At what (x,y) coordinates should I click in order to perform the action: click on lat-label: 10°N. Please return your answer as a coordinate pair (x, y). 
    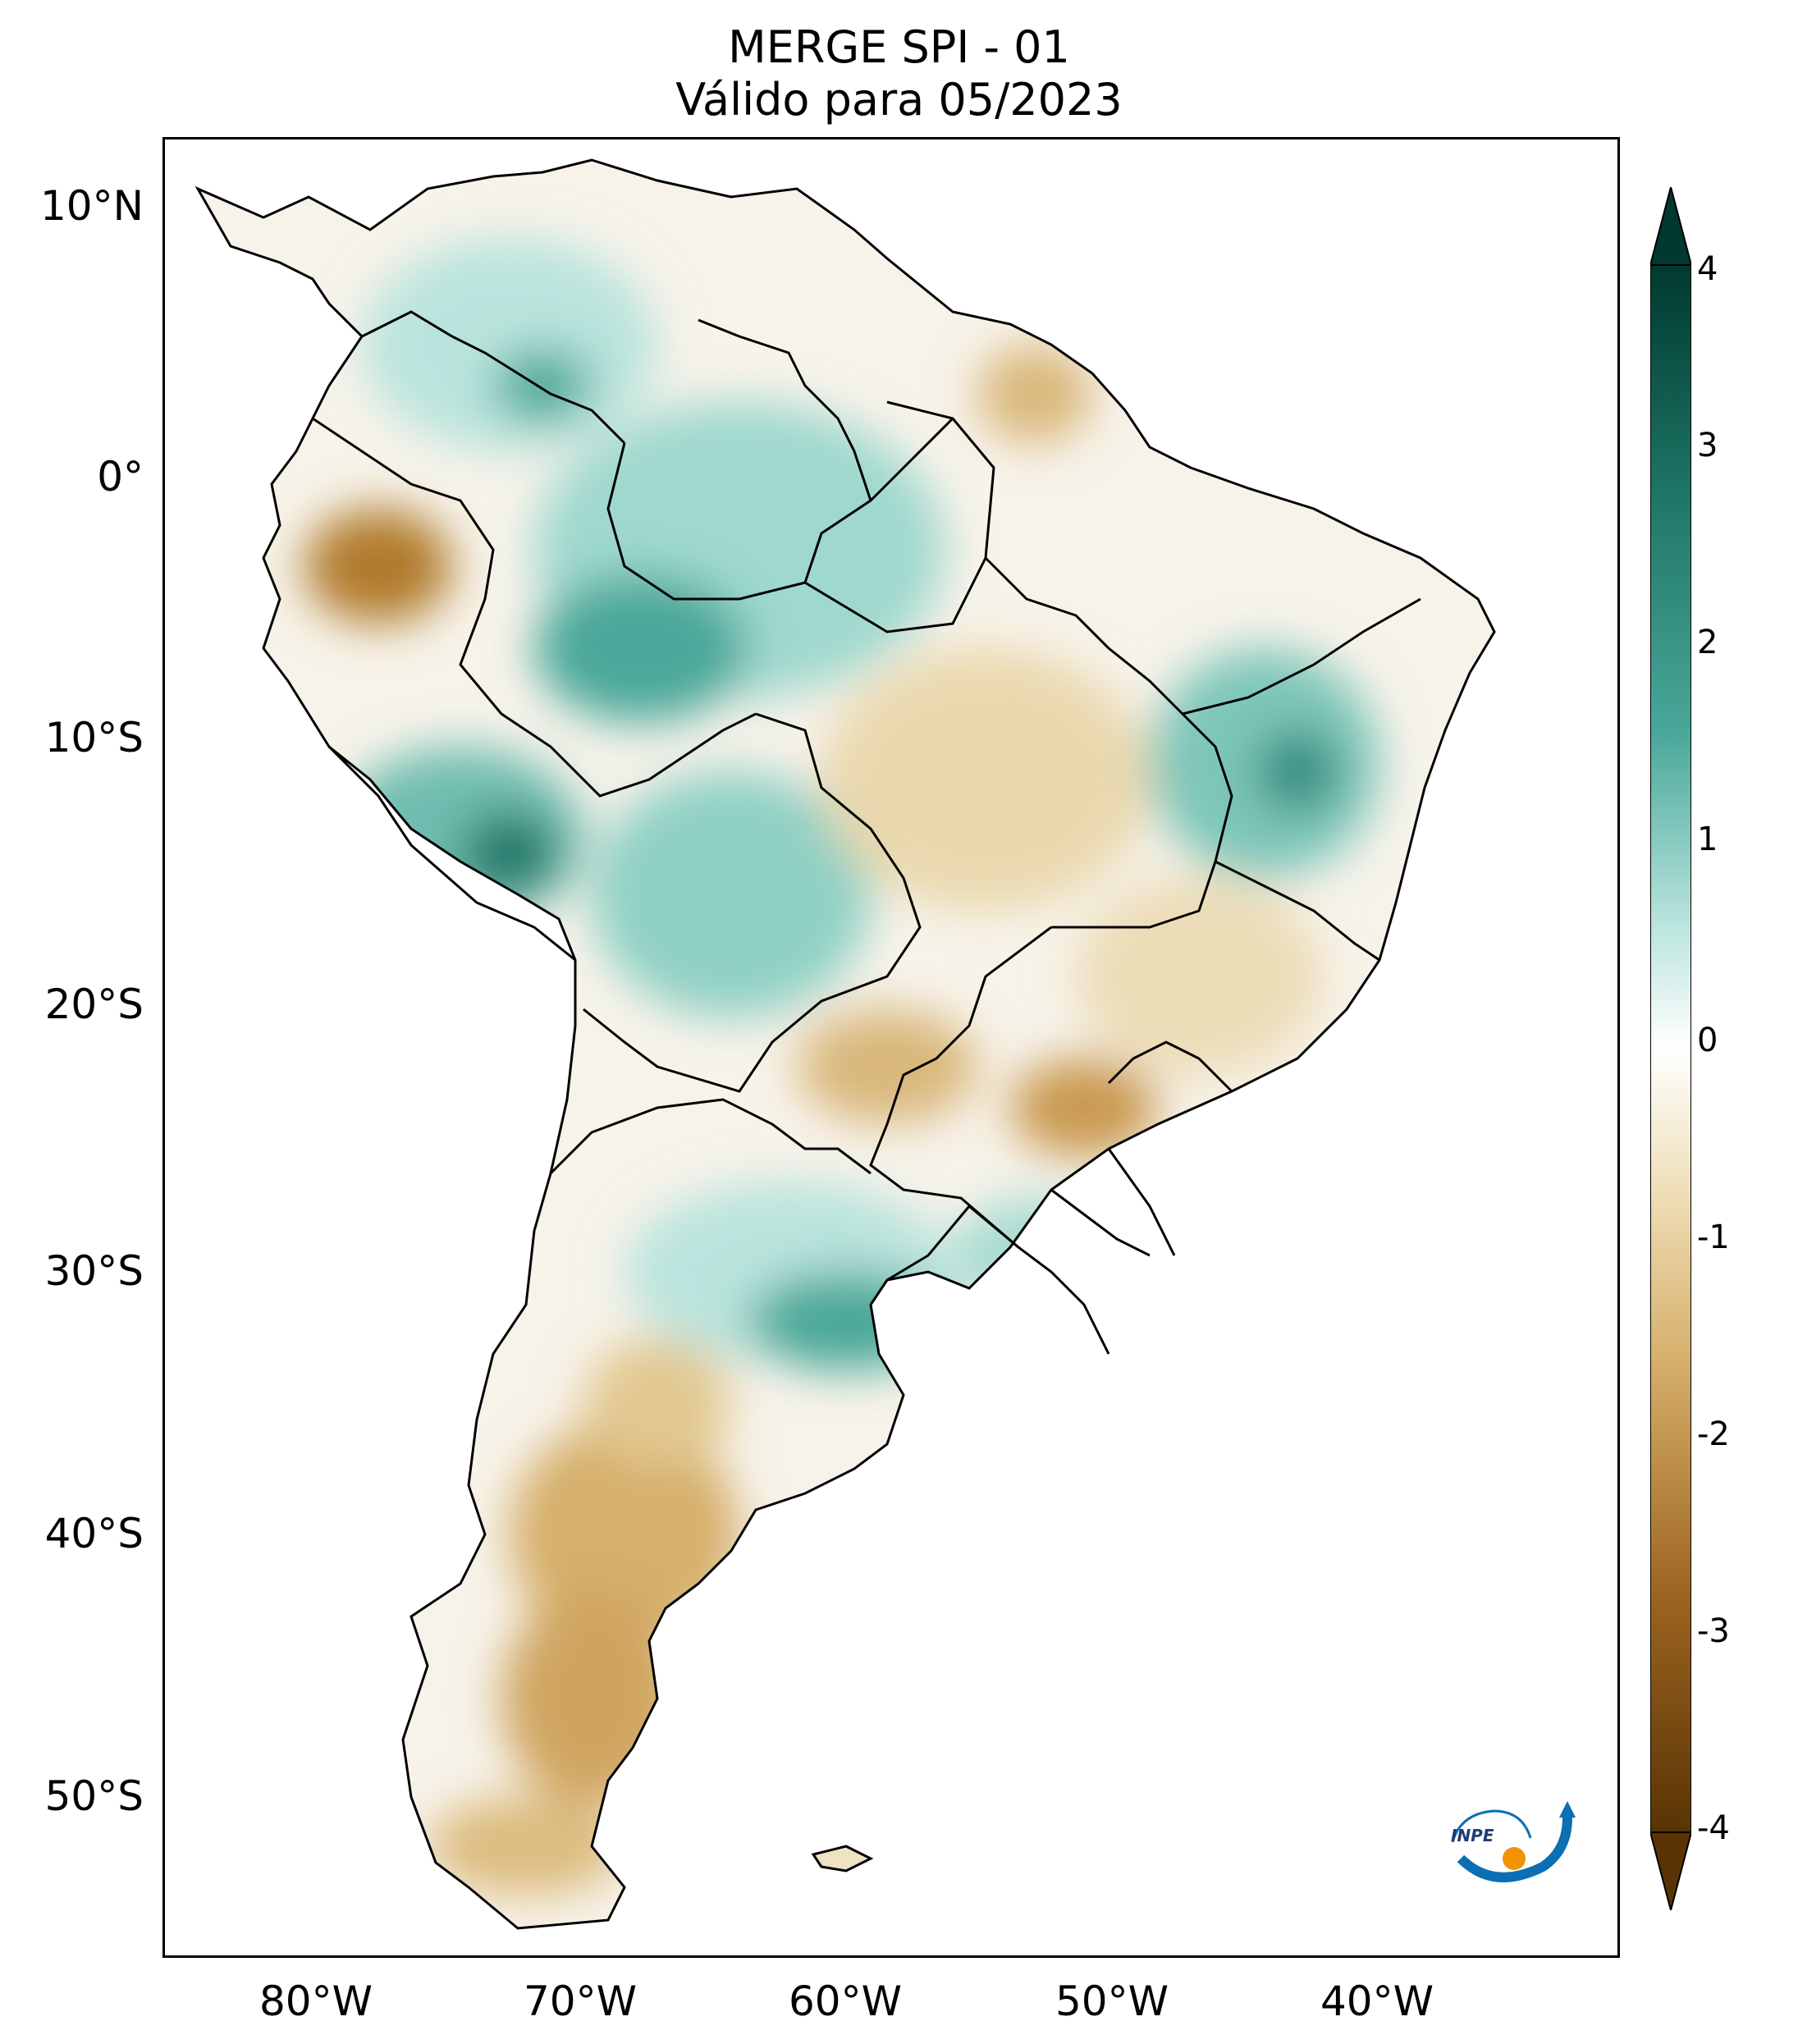
    Looking at the image, I should click on (91, 206).